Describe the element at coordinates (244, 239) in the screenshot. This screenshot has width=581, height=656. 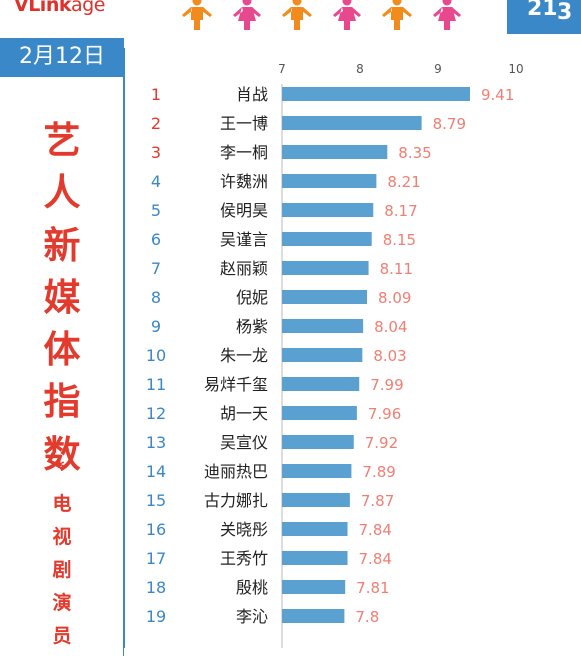
I see `category-label: 吴谨言` at that location.